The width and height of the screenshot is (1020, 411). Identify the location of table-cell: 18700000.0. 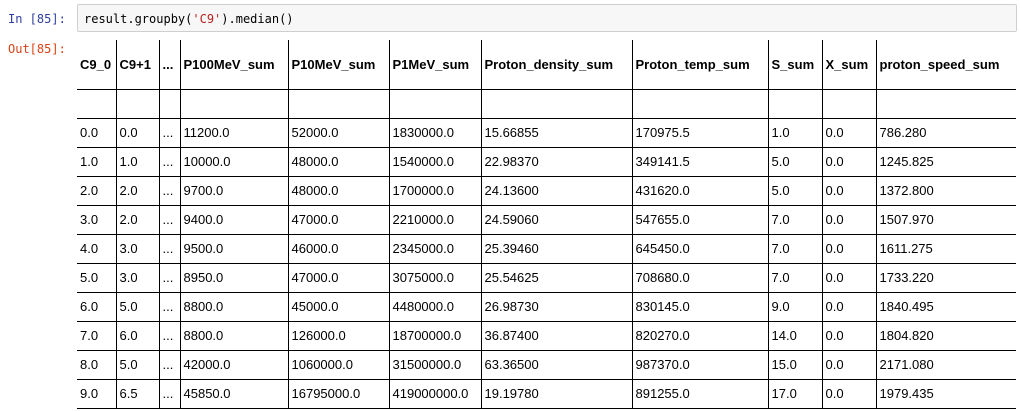
(435, 335).